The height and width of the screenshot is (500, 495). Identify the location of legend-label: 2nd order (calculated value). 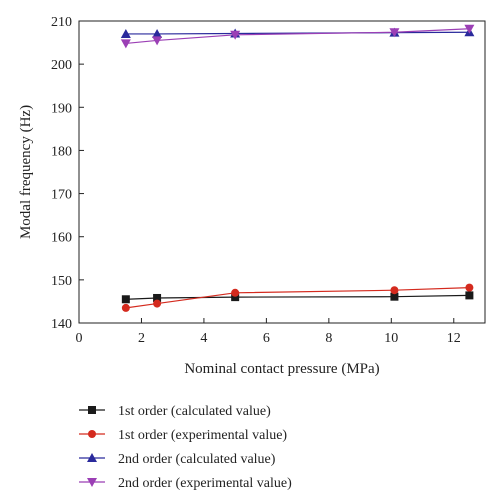
(197, 459).